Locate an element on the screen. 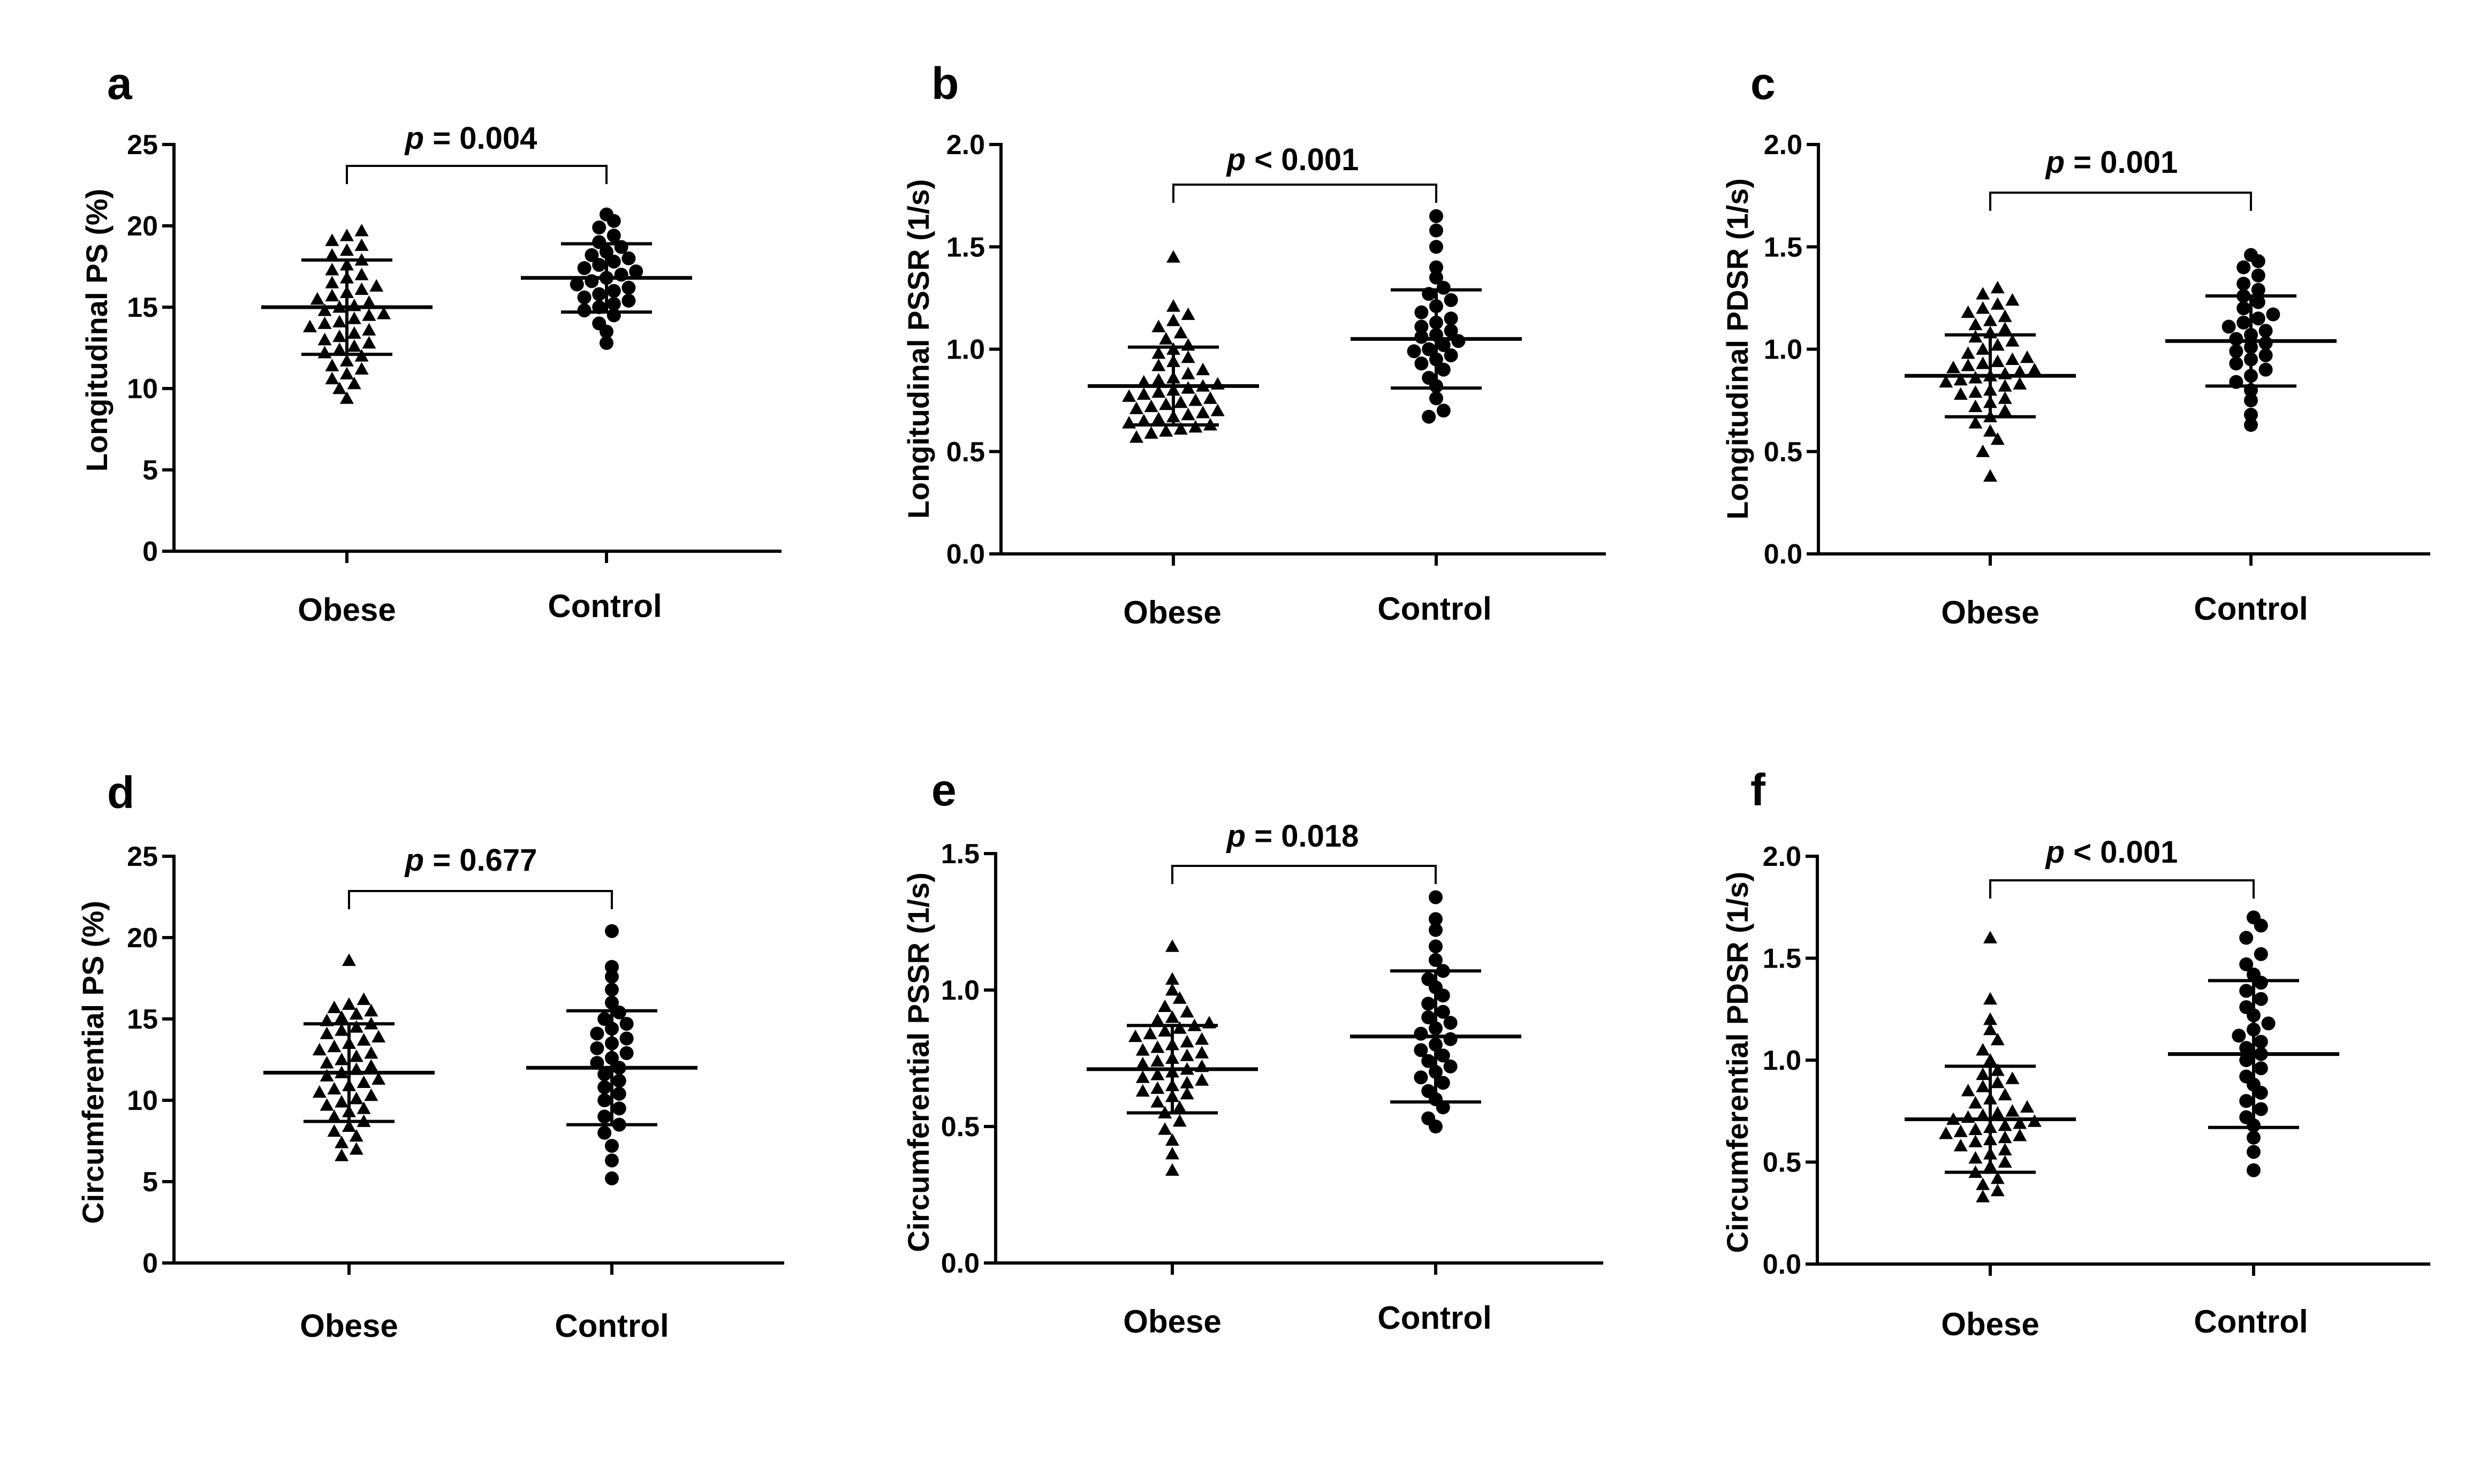 The image size is (2487, 1484). panel-label-a: a is located at coordinates (120, 84).